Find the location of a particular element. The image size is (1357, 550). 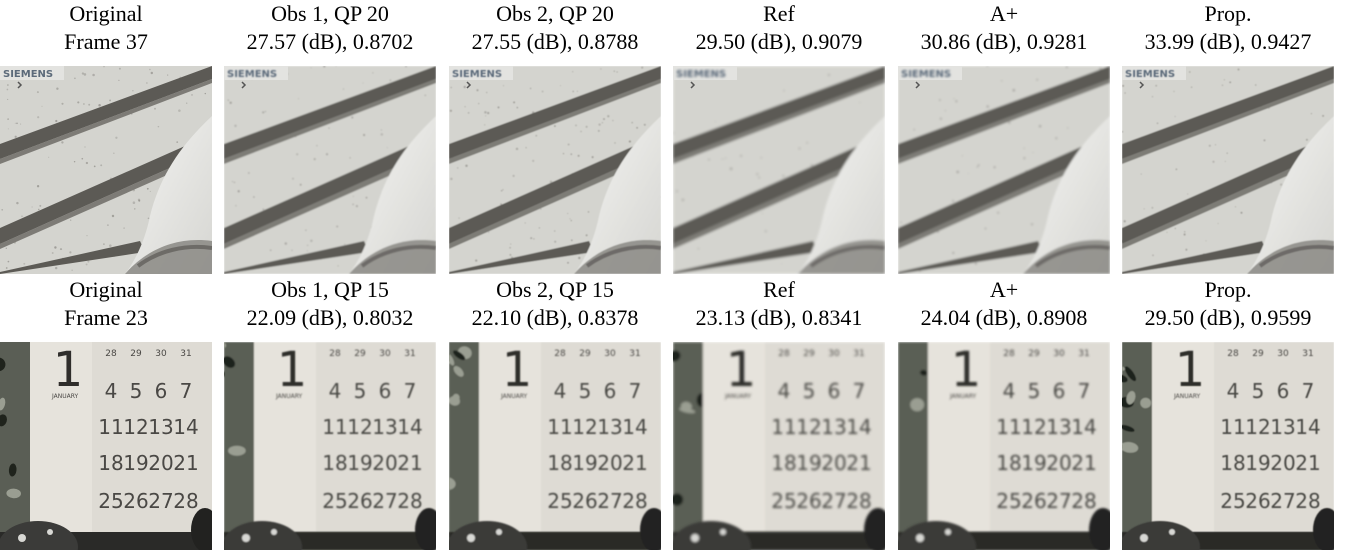

panel-caption: Original Frame 23 is located at coordinates (109, 304).